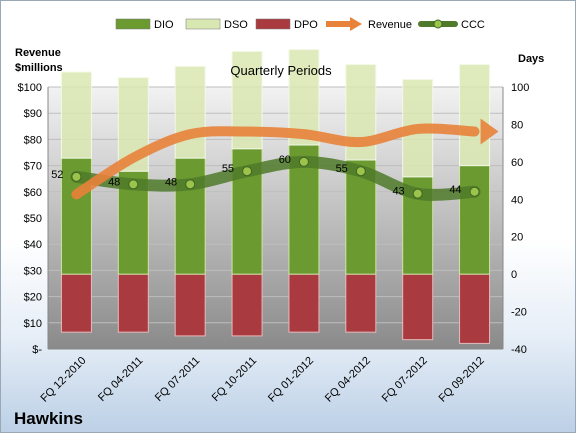  Describe the element at coordinates (438, 24) in the screenshot. I see `legend-marker-ccc` at that location.